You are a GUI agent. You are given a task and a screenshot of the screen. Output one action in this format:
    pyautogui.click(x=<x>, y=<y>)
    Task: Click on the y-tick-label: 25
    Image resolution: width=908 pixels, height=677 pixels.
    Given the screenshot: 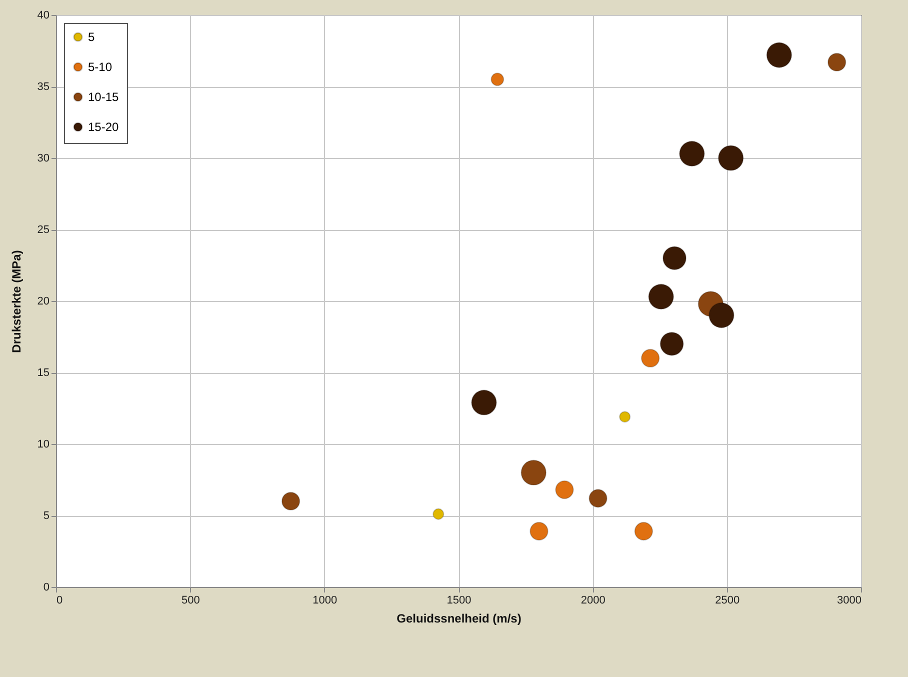 What is the action you would take?
    pyautogui.click(x=43, y=230)
    